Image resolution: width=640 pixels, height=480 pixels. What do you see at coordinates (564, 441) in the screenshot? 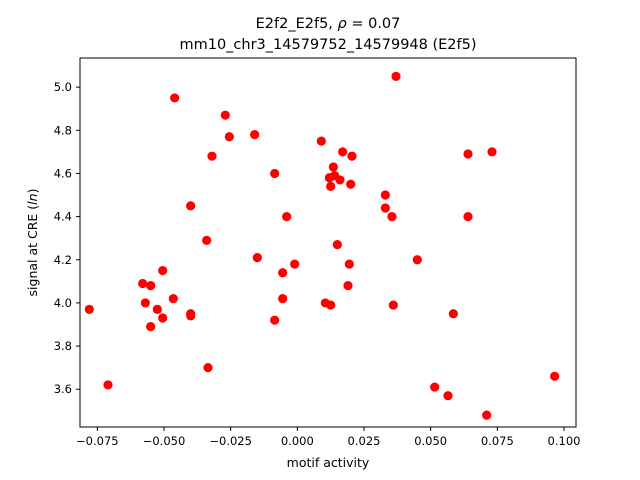
I see `x-tick-label: 0.100` at bounding box center [564, 441].